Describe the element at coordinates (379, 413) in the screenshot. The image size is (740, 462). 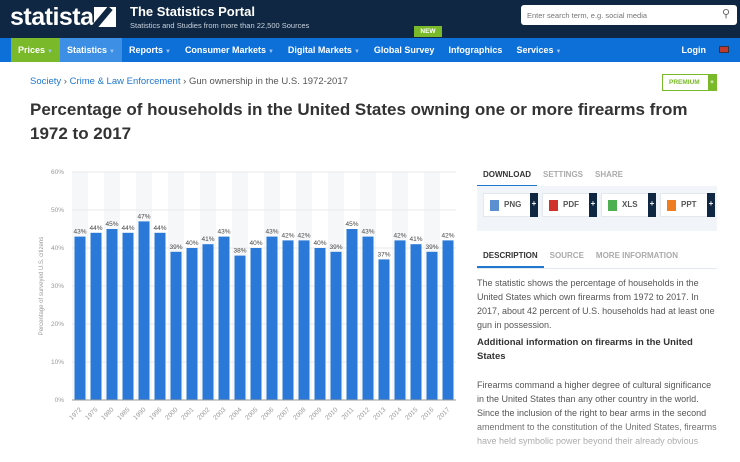
I see `x-tick-label: 2013` at that location.